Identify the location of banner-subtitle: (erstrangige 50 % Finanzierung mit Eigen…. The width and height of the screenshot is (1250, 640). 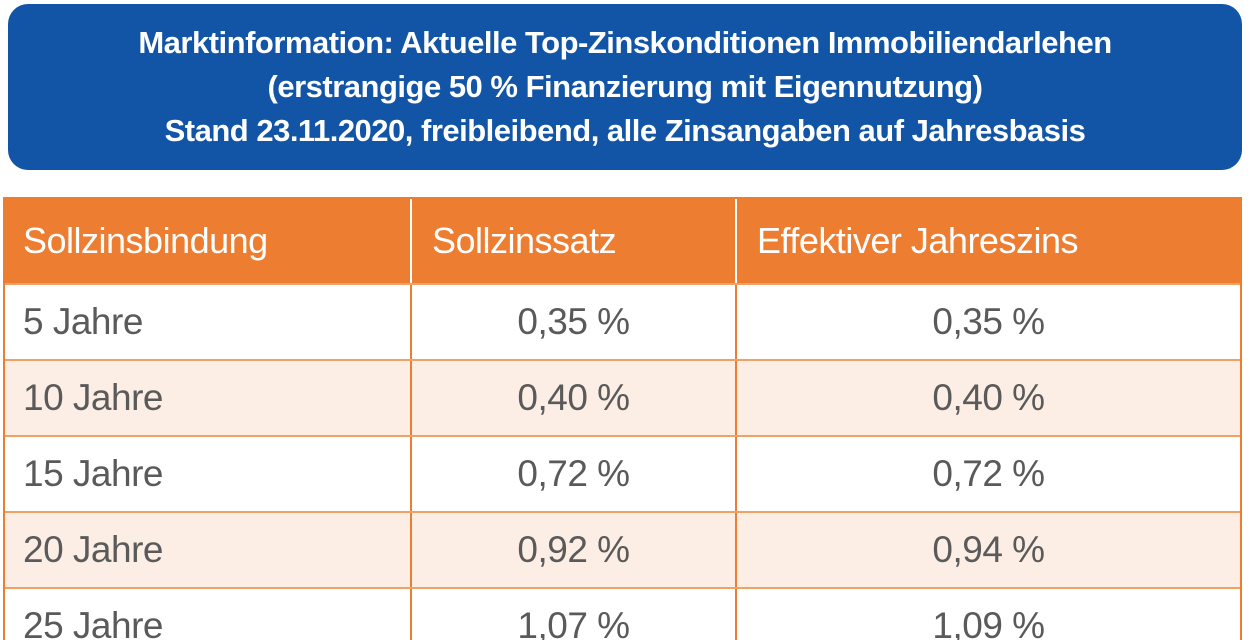
(625, 86).